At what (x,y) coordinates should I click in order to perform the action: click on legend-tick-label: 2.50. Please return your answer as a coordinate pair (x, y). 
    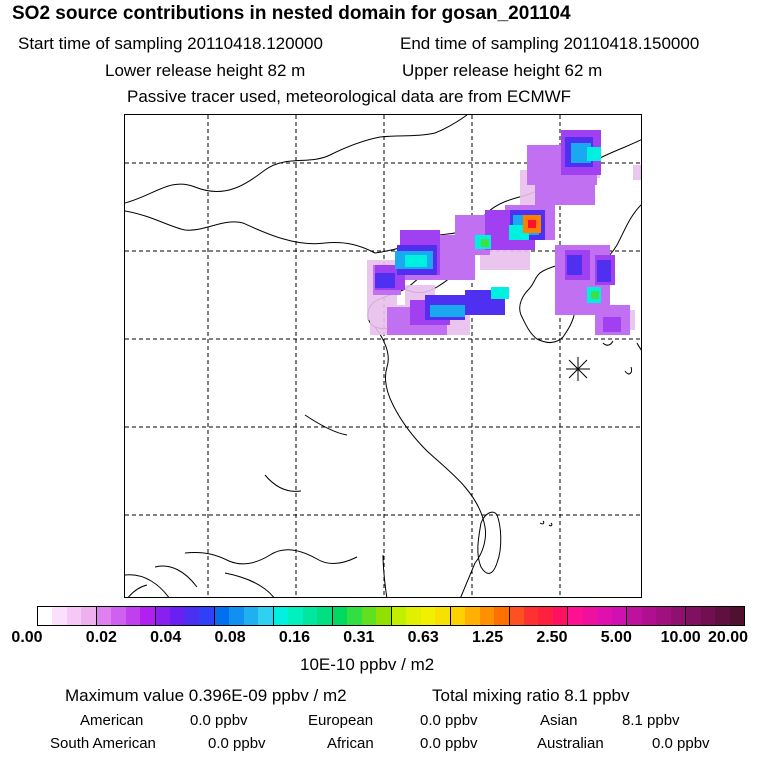
    Looking at the image, I should click on (552, 637).